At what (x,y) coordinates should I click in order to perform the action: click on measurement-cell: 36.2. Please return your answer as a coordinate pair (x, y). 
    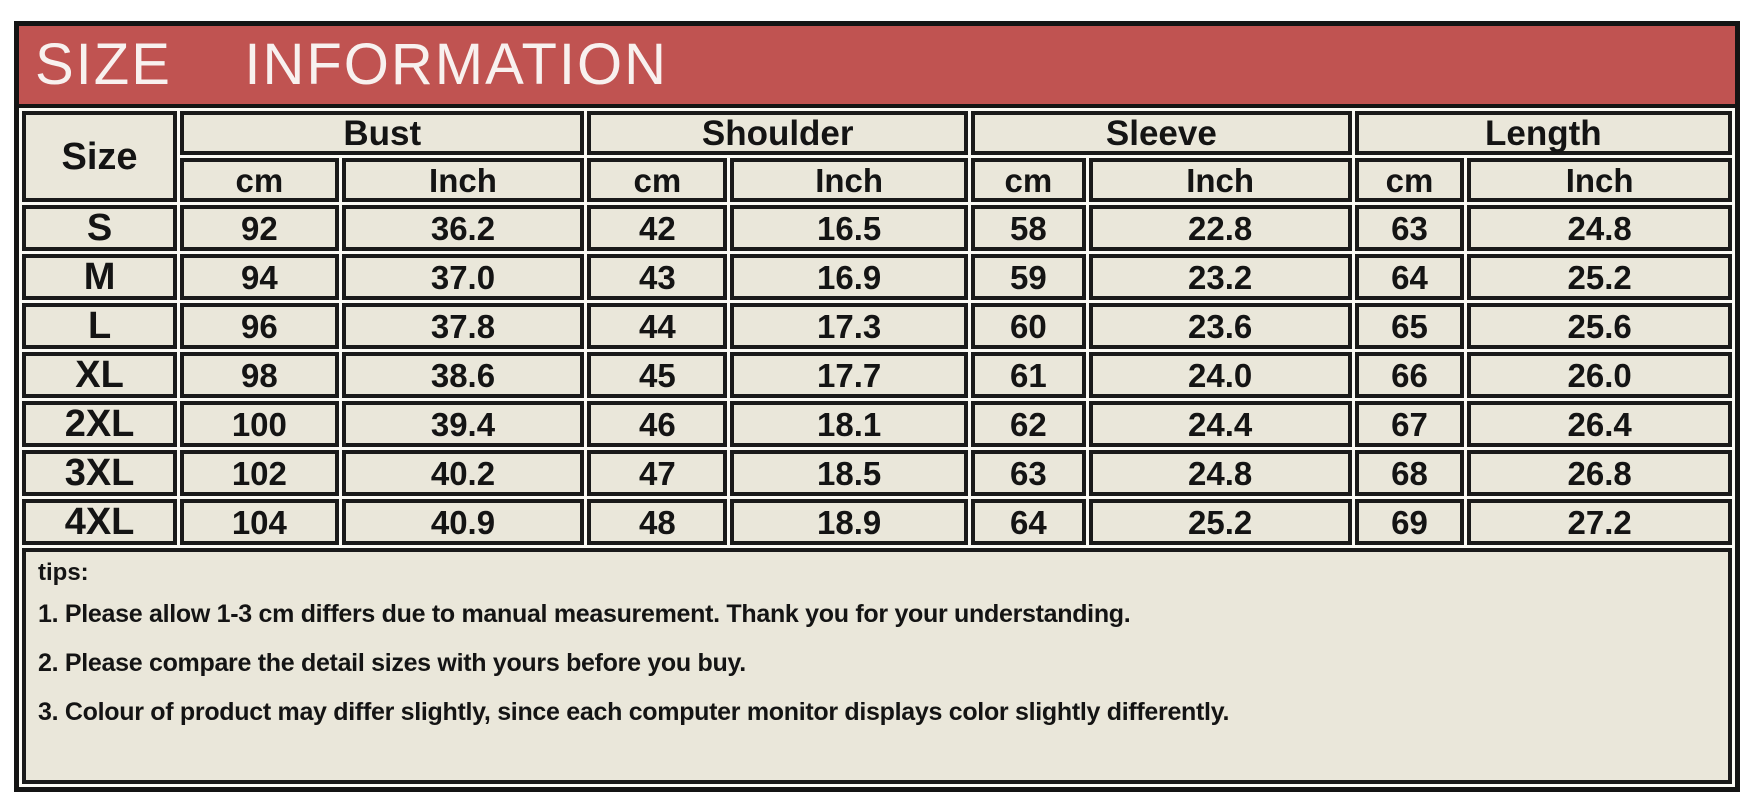
    Looking at the image, I should click on (463, 228).